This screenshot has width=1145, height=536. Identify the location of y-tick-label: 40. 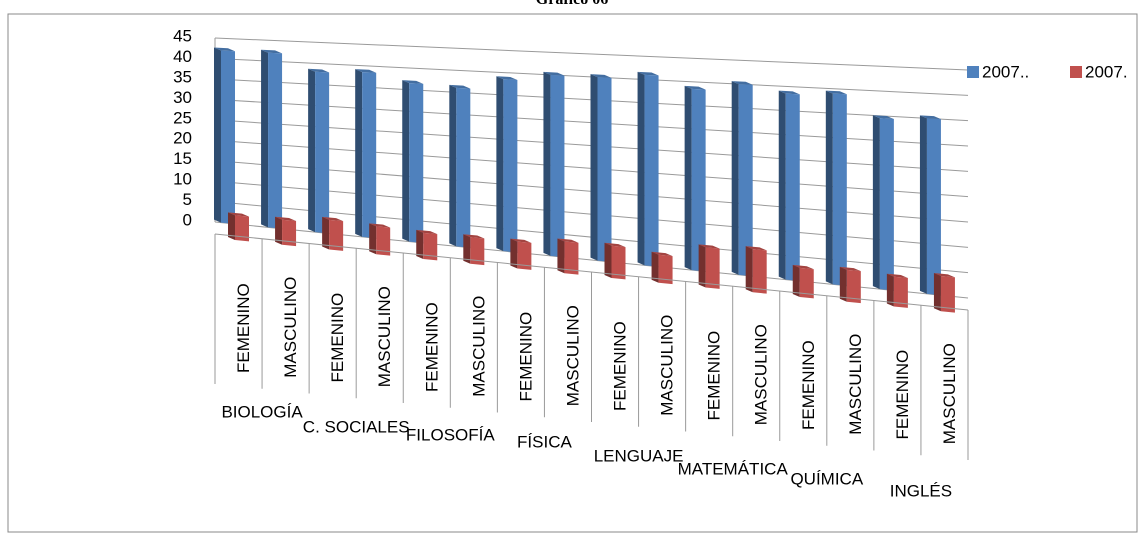
(182, 56).